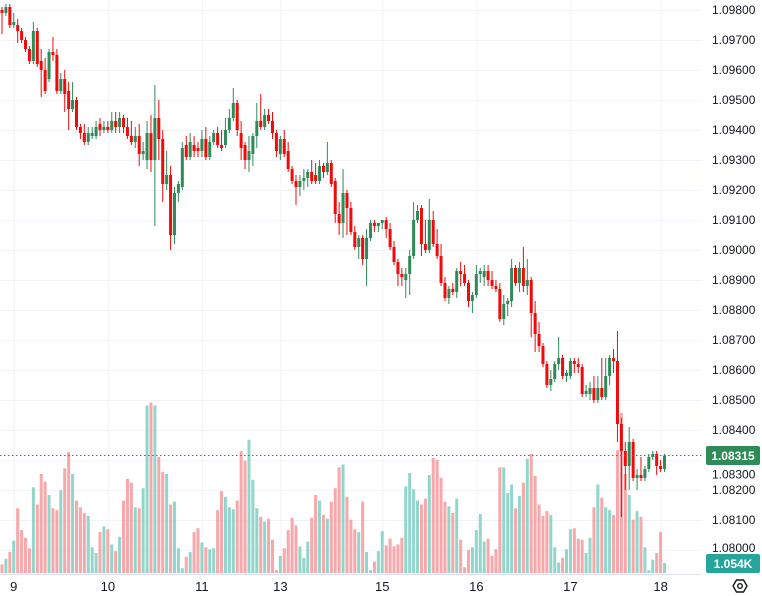 The width and height of the screenshot is (762, 596). What do you see at coordinates (740, 586) in the screenshot?
I see `hexagon-gear-icon` at bounding box center [740, 586].